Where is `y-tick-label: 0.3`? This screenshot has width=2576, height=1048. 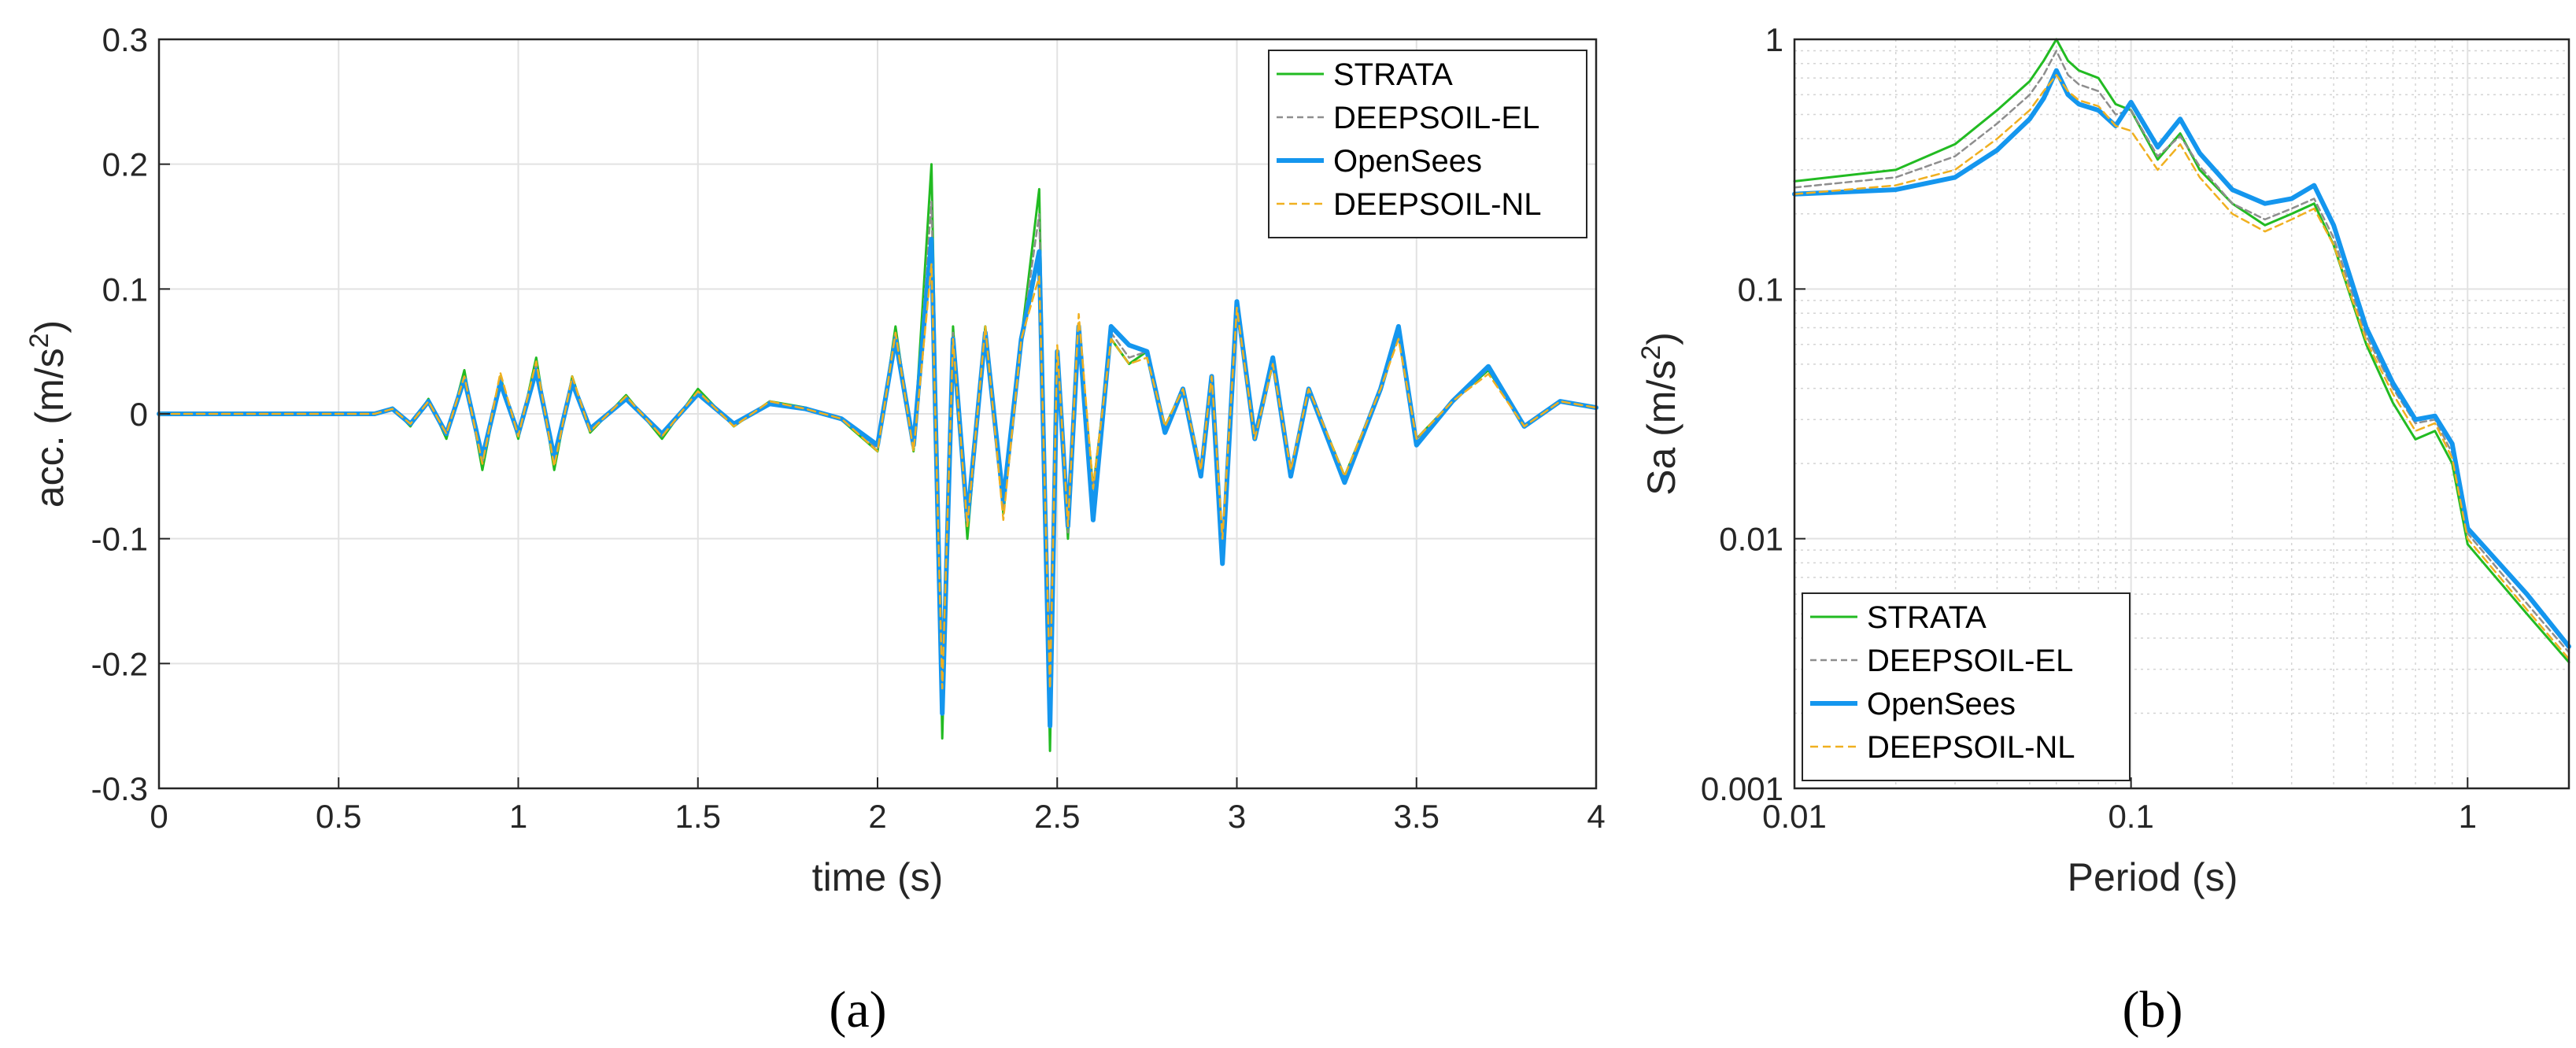
y-tick-label: 0.3 is located at coordinates (125, 40).